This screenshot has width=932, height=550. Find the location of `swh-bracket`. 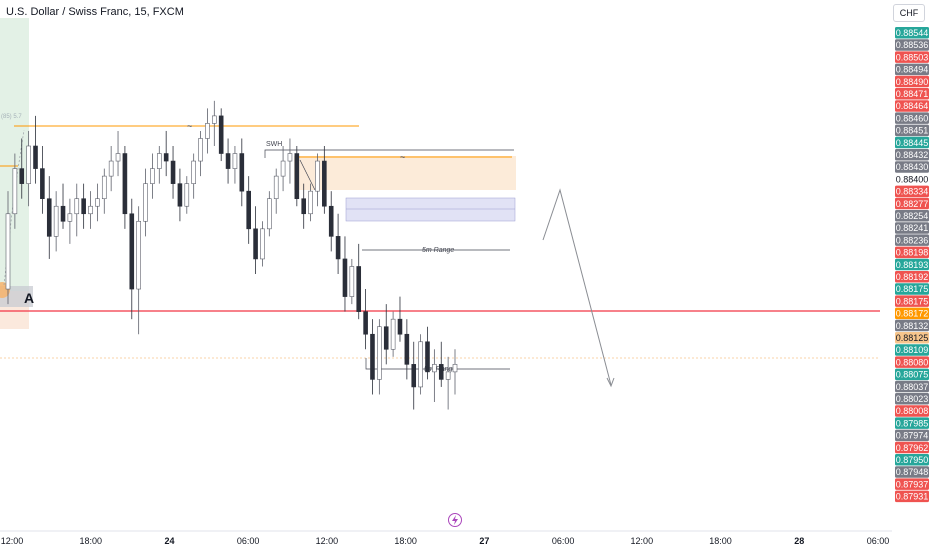

swh-bracket is located at coordinates (389, 153).